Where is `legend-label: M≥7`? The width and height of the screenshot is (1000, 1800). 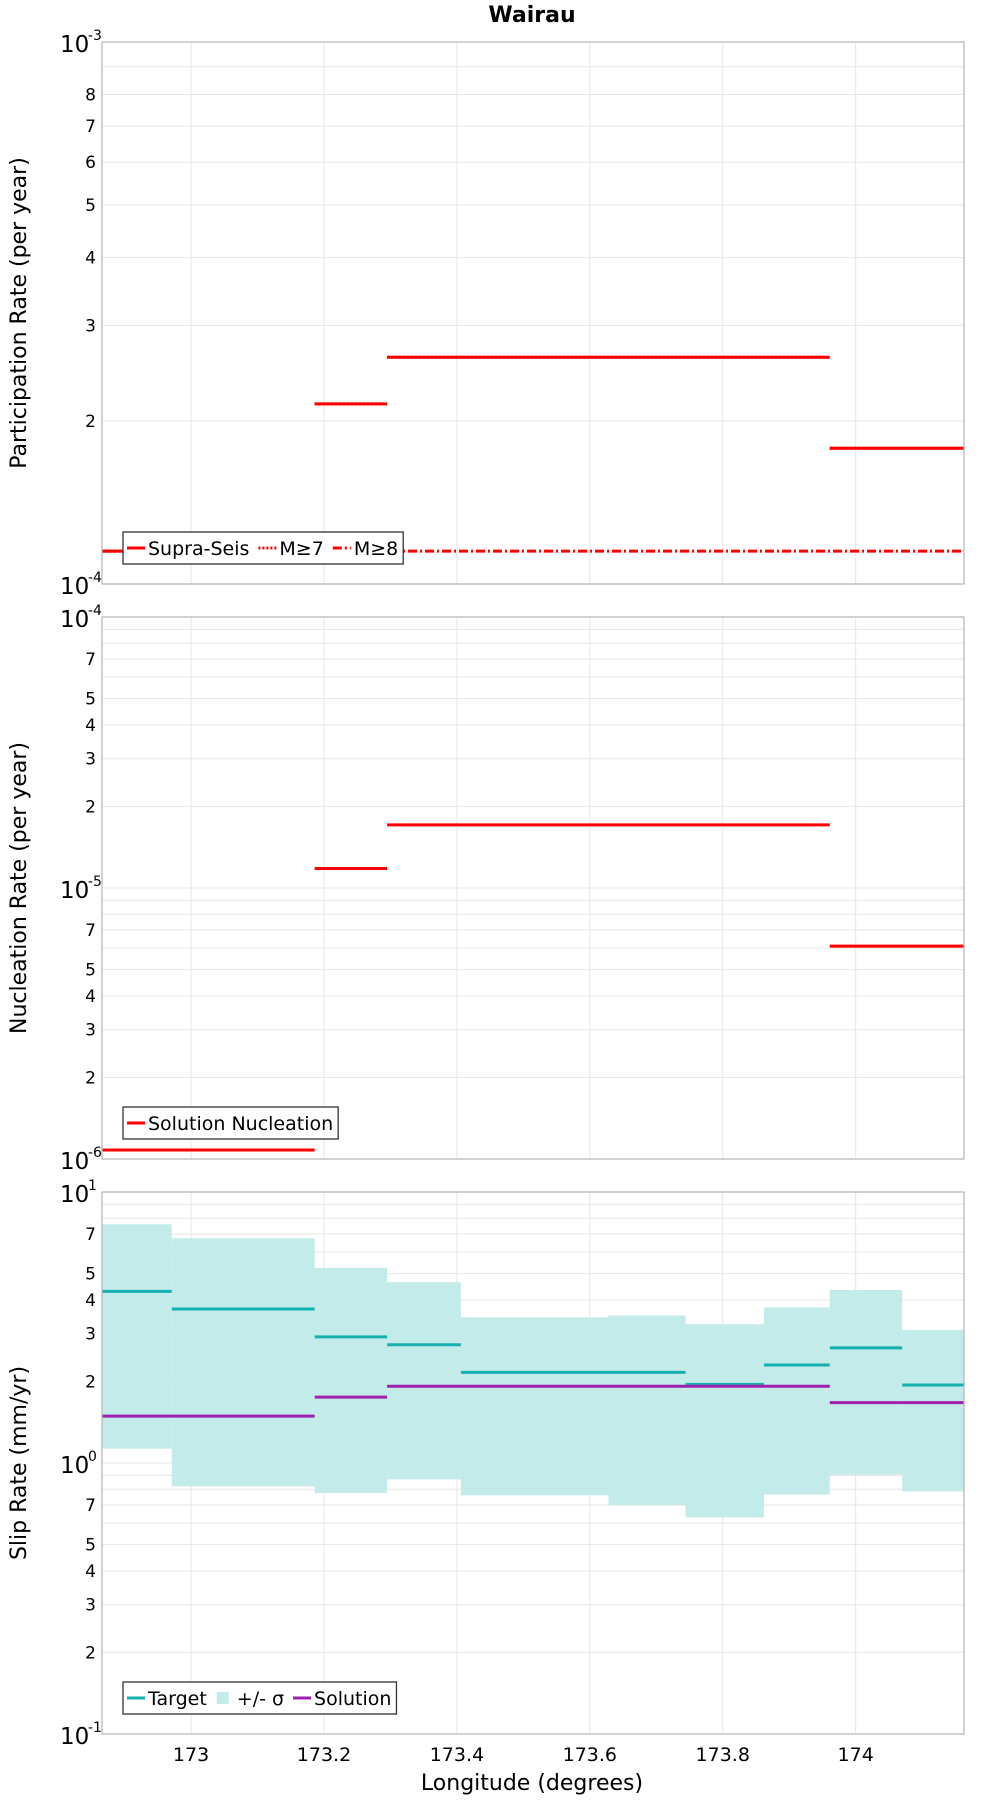 legend-label: M≥7 is located at coordinates (301, 549).